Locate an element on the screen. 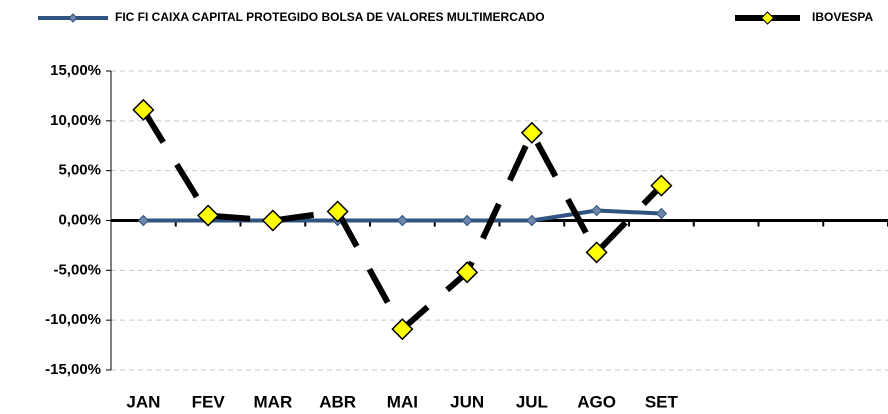 This screenshot has width=888, height=414. legend-label: IBOVESPA is located at coordinates (842, 17).